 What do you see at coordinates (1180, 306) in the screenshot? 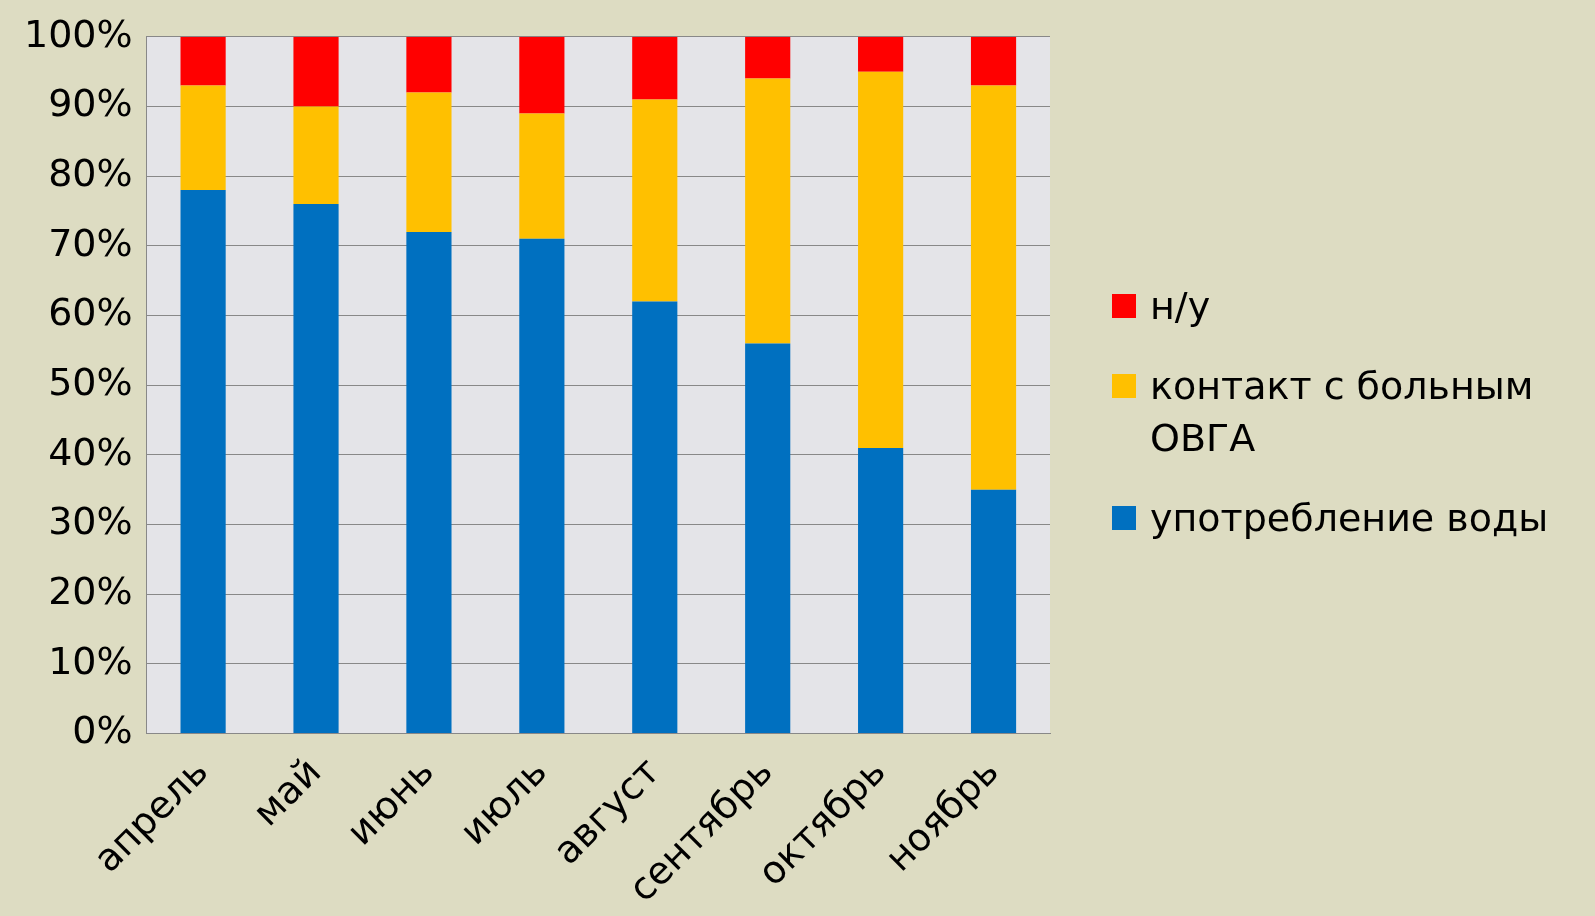
I see `legend-label: н/у` at bounding box center [1180, 306].